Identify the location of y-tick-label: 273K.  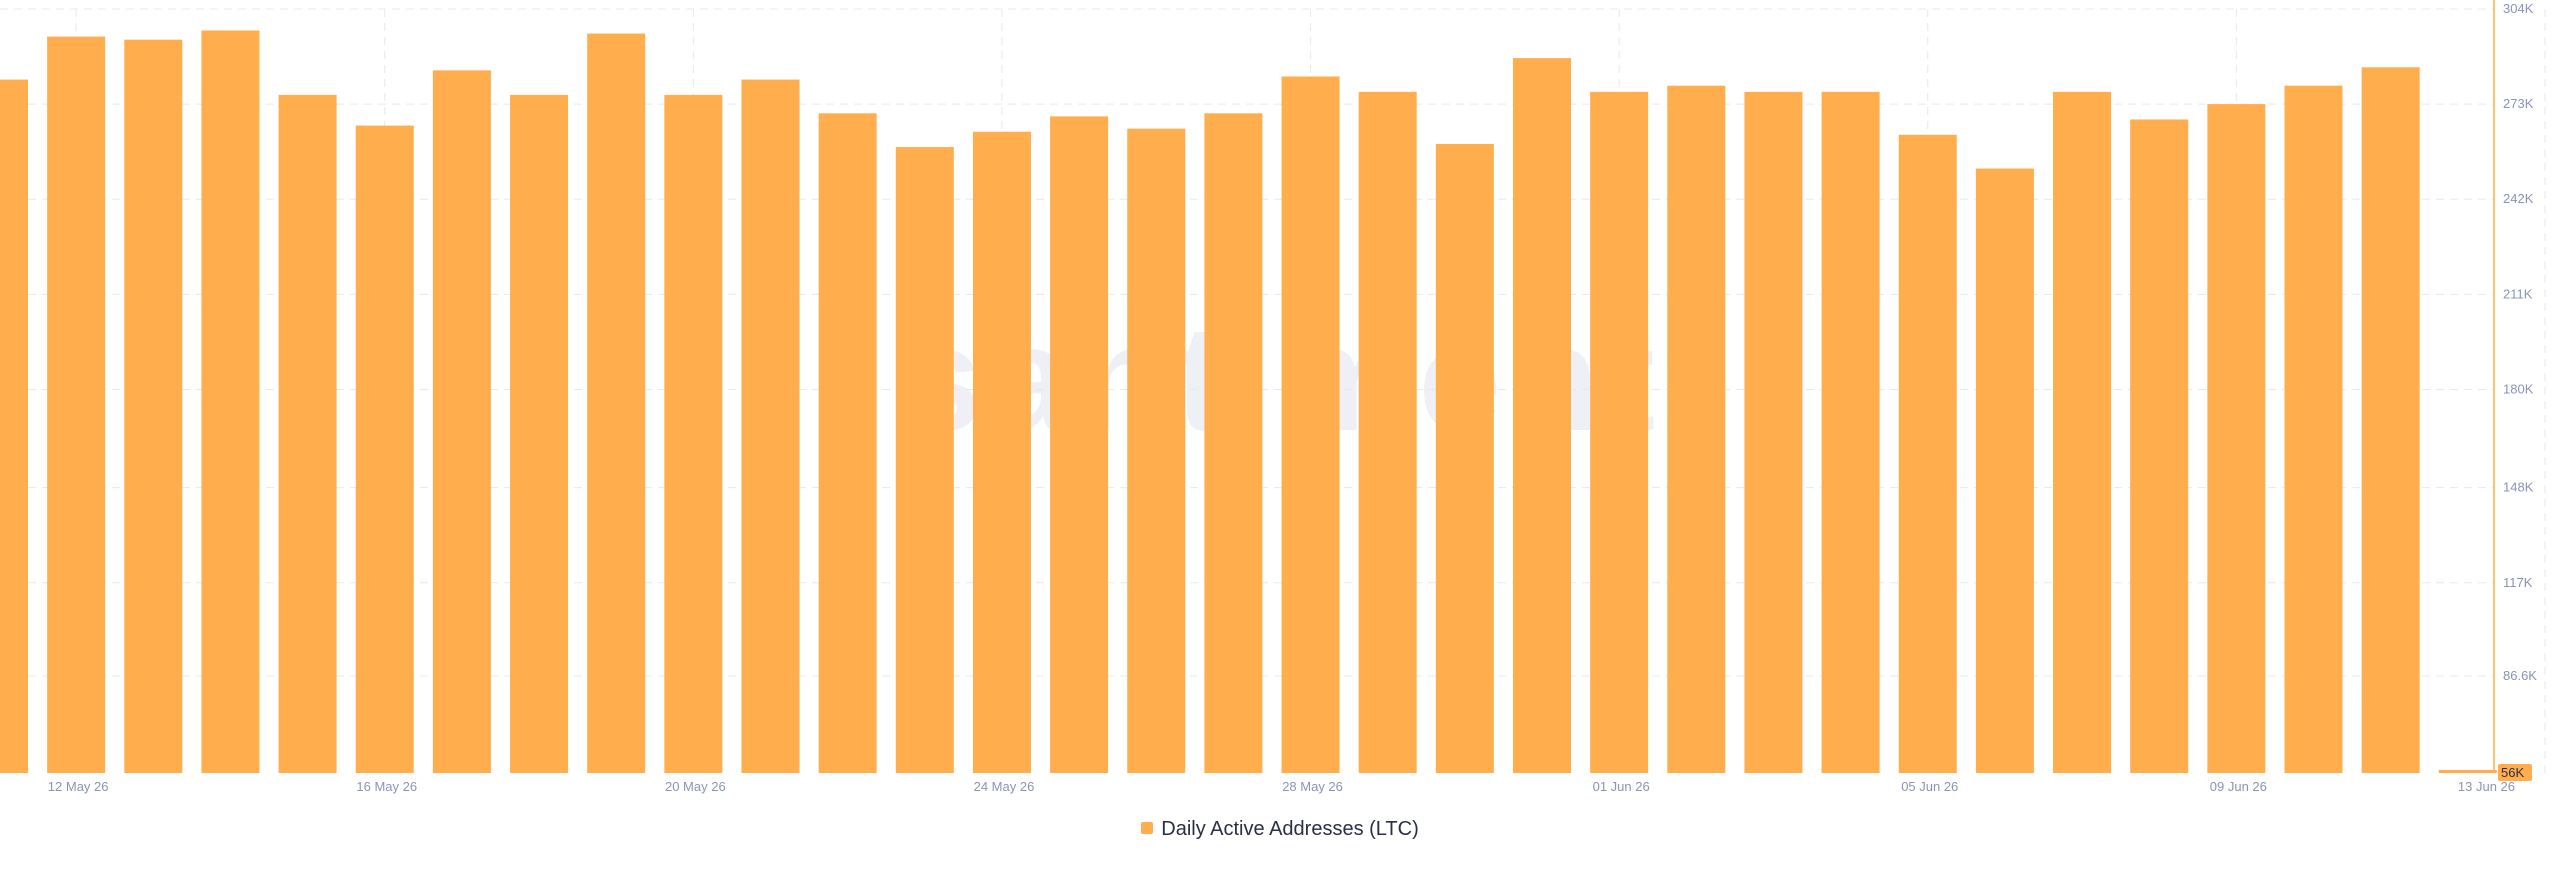
(2518, 103).